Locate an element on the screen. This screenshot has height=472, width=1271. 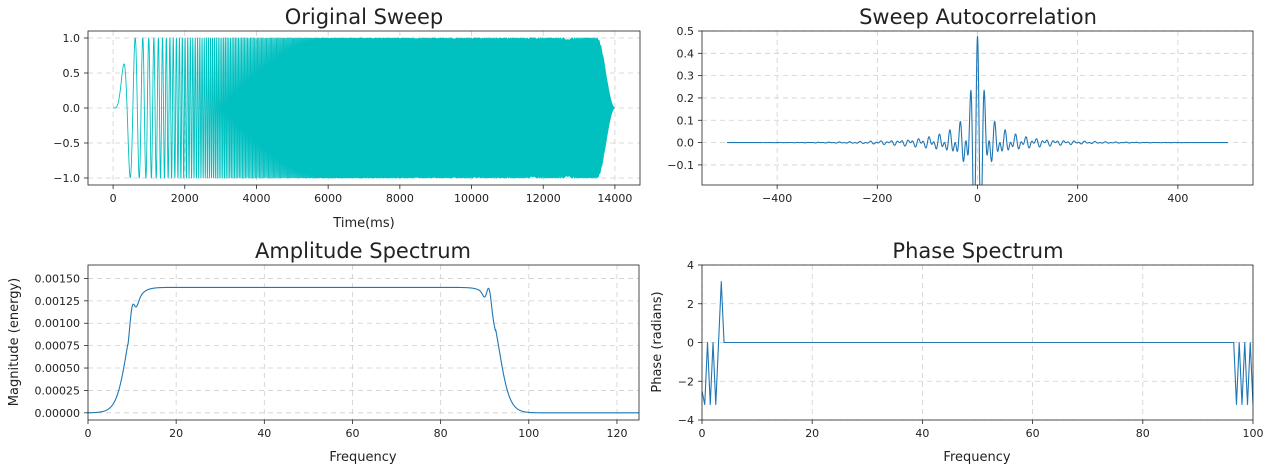
y-tick-label: 0.00050 is located at coordinates (58, 368).